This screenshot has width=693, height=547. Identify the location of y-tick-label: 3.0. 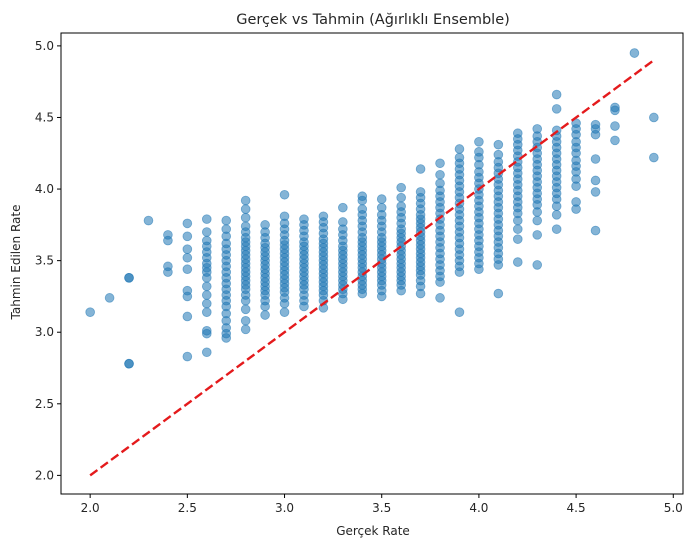
(44, 332).